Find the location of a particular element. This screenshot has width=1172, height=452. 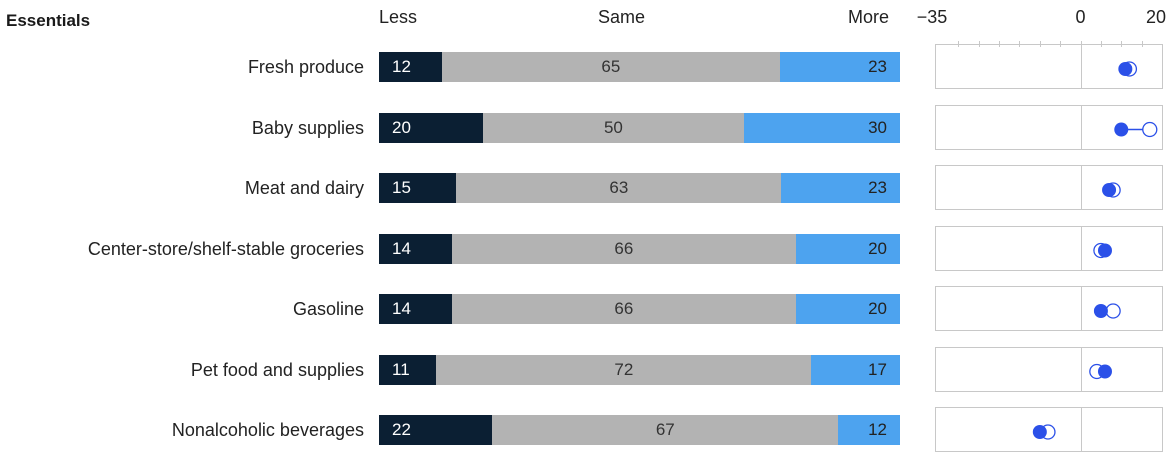

header-more: More is located at coordinates (869, 17).